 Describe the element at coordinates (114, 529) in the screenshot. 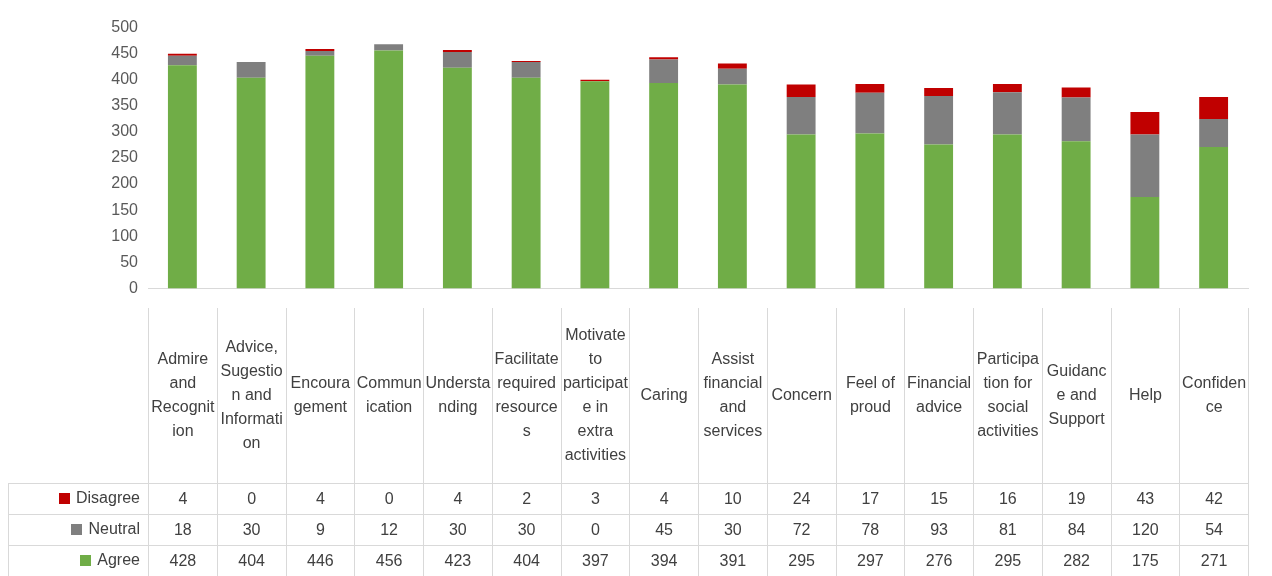

I see `legend-label: Neutral` at that location.